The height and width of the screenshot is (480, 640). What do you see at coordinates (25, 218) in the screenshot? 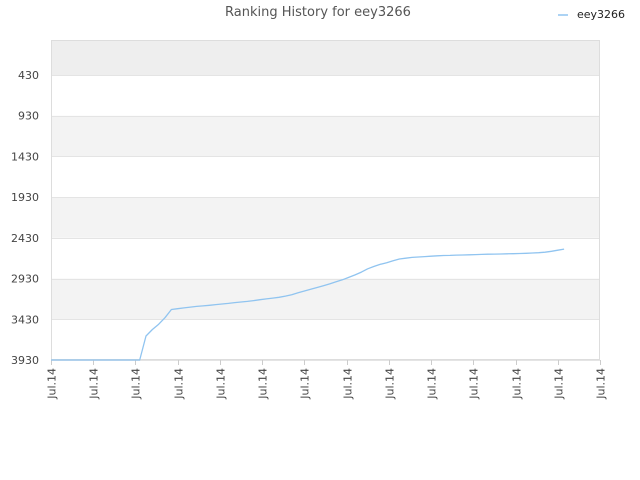
I see `y-axis: 430 930 1430 1930 2430 2930 3430 3930` at bounding box center [25, 218].